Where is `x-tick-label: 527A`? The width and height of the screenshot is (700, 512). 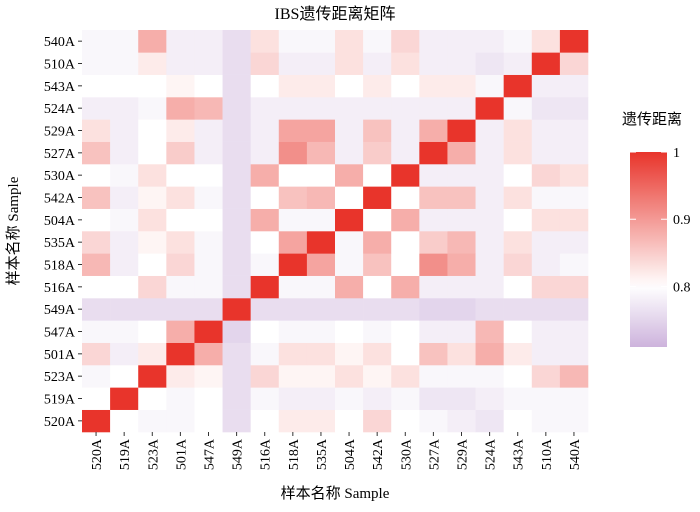 x-tick-label: 527A is located at coordinates (434, 454).